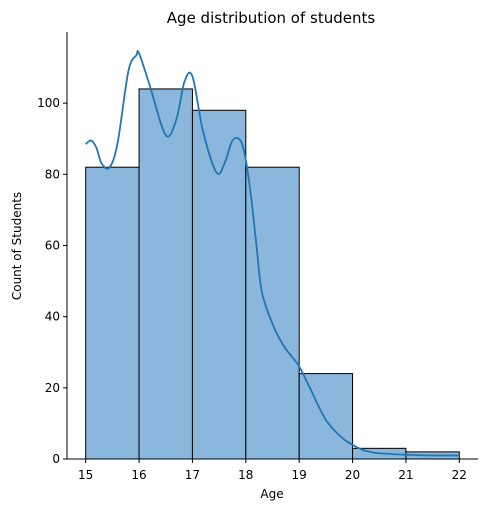 The image size is (490, 517). What do you see at coordinates (52, 174) in the screenshot?
I see `y-tick-label: 80` at bounding box center [52, 174].